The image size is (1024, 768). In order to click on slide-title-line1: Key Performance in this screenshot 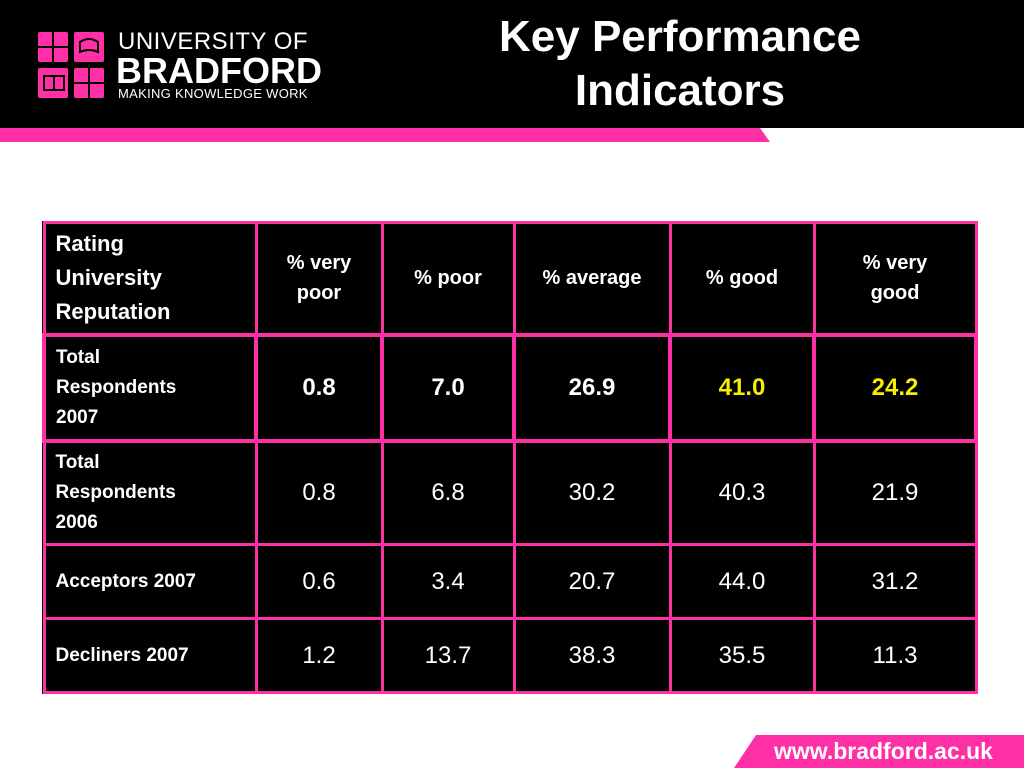, I will do `click(680, 36)`.